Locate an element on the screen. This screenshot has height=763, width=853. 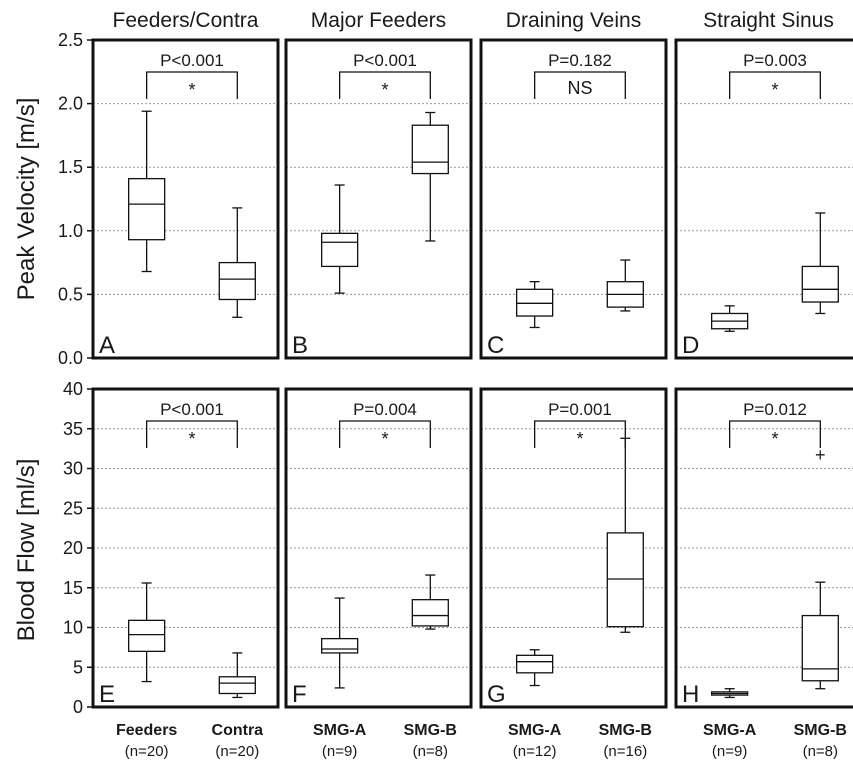
box-H-2: + is located at coordinates (820, 567).